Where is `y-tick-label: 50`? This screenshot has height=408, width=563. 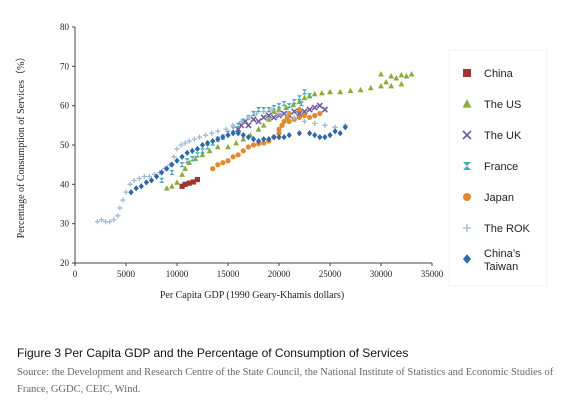 y-tick-label: 50 is located at coordinates (65, 145).